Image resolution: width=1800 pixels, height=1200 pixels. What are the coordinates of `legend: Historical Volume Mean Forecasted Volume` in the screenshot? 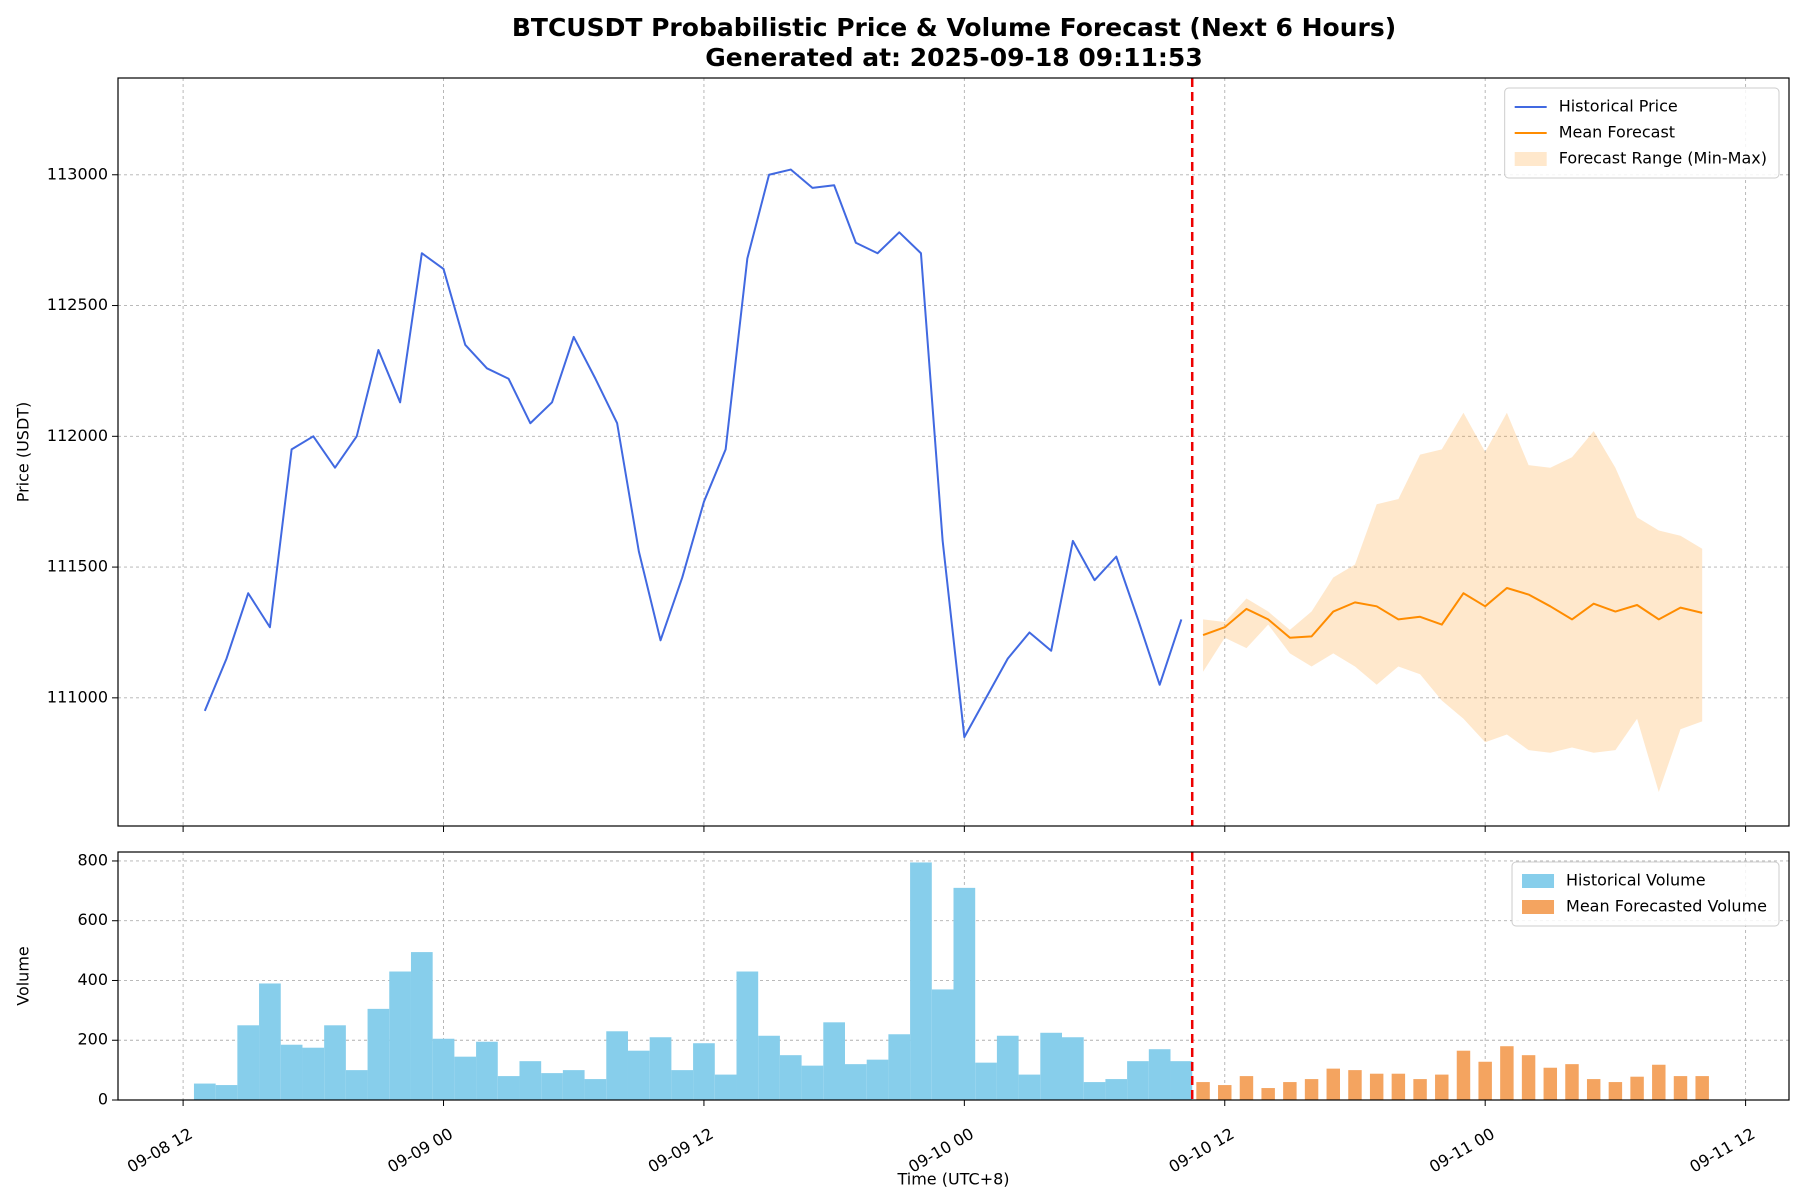 It's located at (1645, 894).